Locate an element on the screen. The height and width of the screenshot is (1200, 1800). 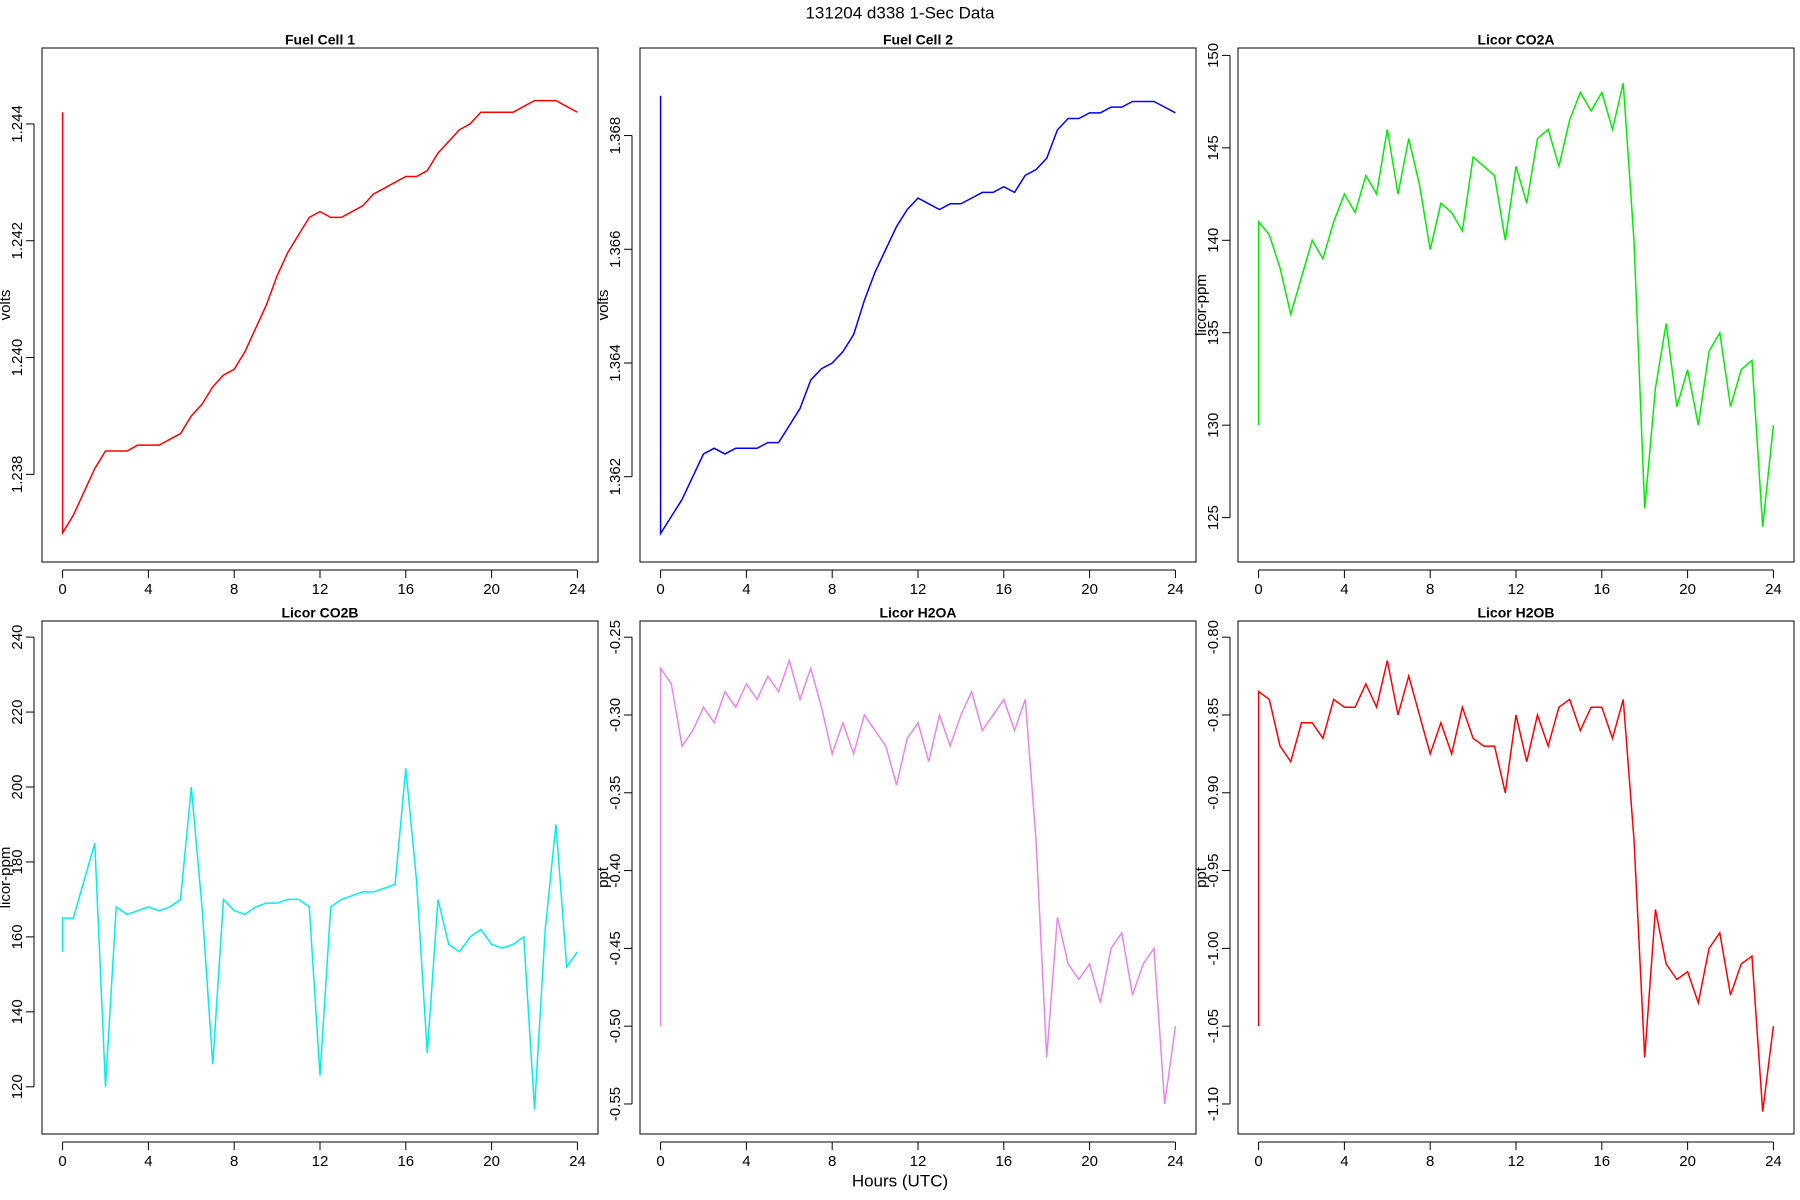
y-axis-label: licor-ppm is located at coordinates (1201, 305).